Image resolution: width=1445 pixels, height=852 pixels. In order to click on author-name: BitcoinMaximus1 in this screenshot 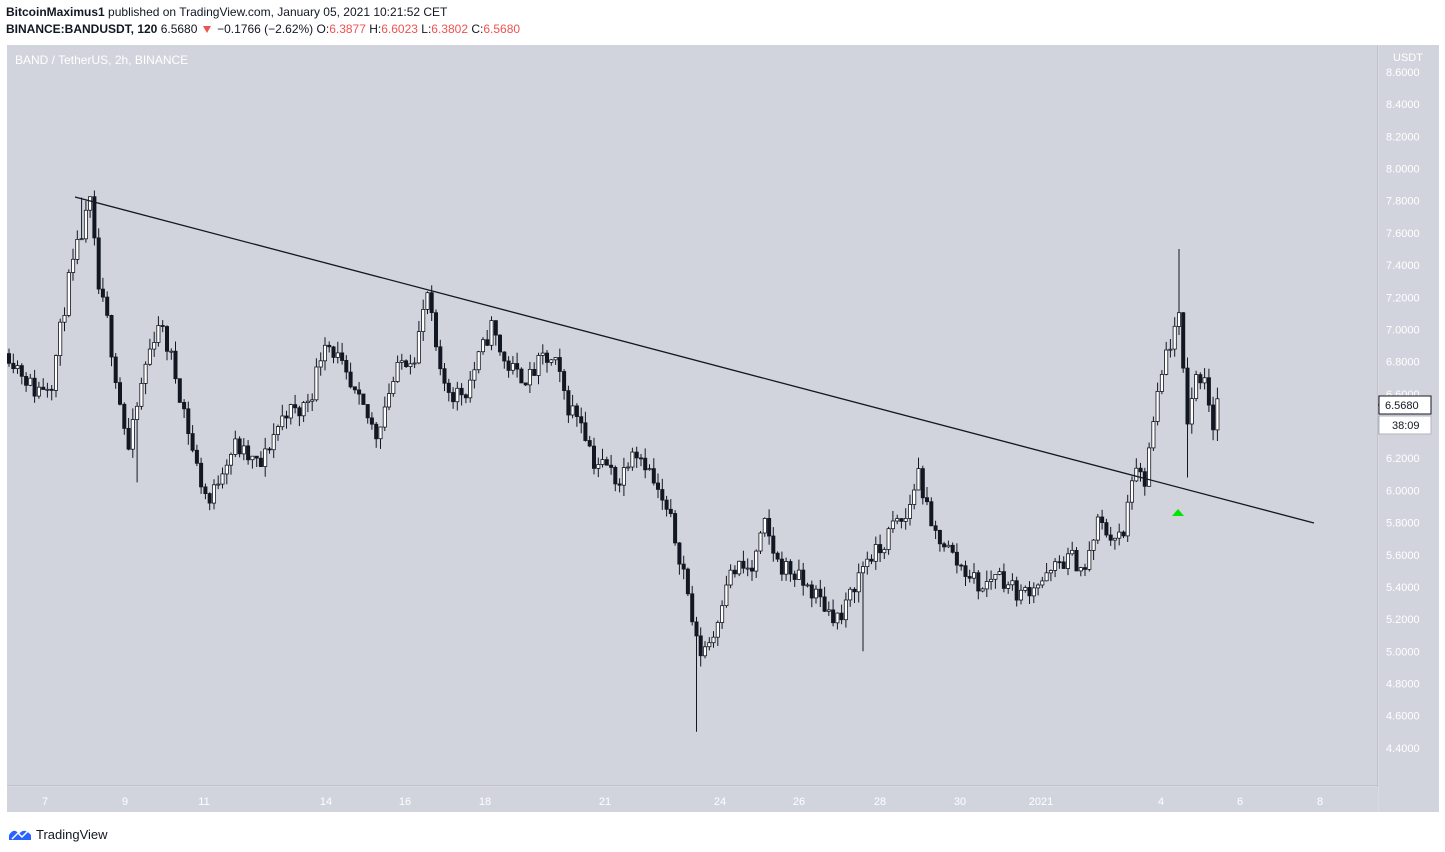, I will do `click(55, 12)`.